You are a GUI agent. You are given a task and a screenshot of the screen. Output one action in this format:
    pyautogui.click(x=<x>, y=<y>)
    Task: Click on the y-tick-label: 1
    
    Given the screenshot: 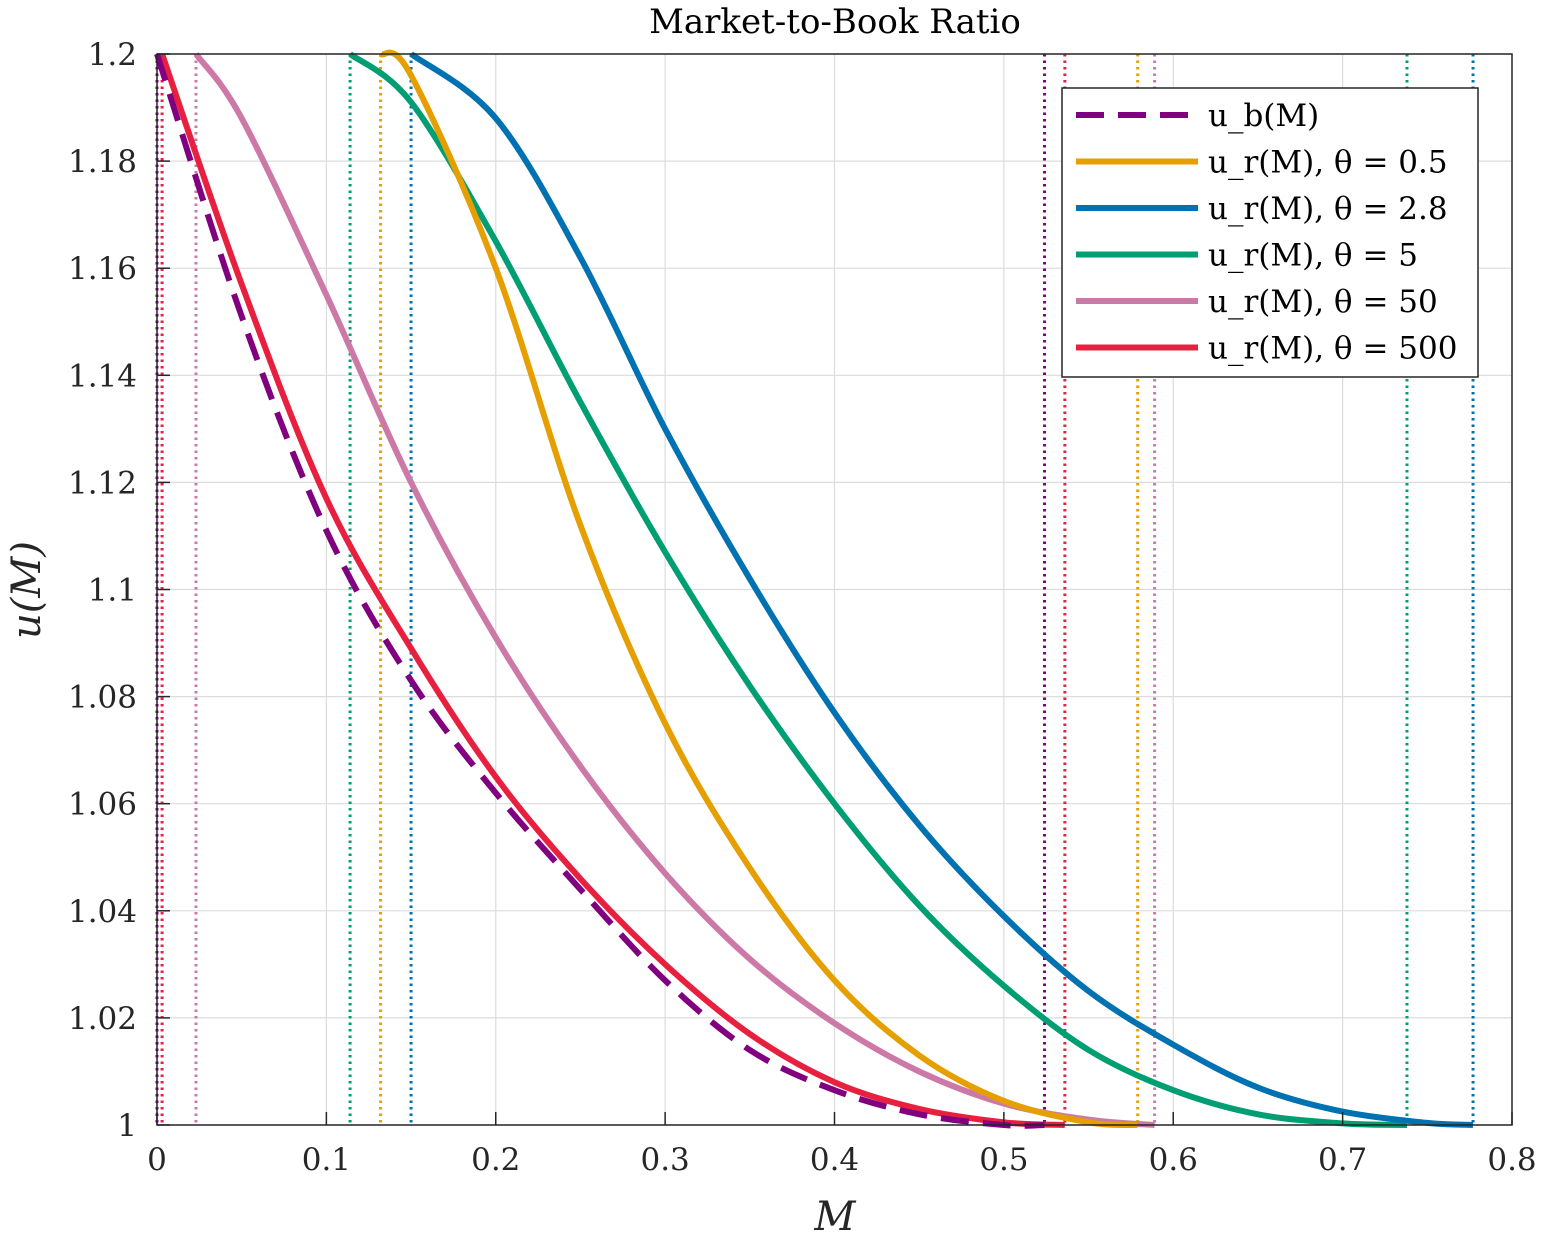 What is the action you would take?
    pyautogui.click(x=127, y=1126)
    